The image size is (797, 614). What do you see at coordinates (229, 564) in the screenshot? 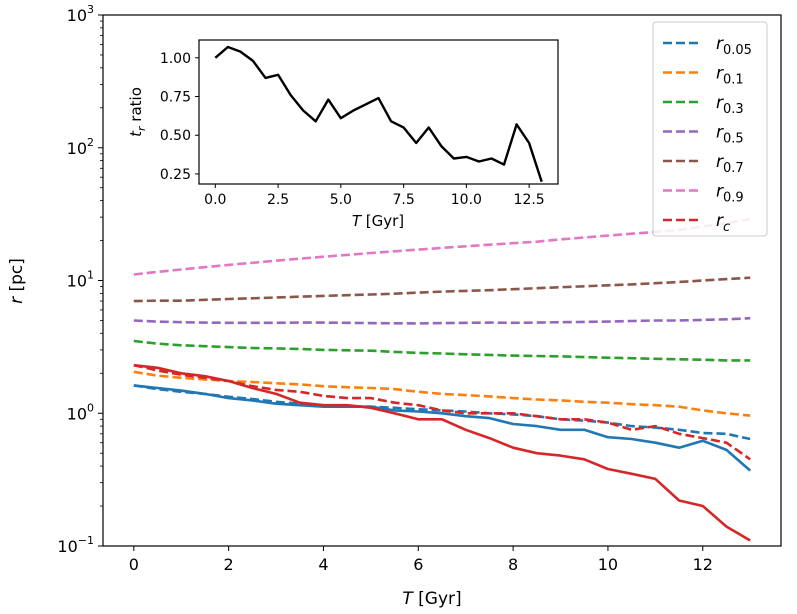
I see `x-tick-label: 2` at bounding box center [229, 564].